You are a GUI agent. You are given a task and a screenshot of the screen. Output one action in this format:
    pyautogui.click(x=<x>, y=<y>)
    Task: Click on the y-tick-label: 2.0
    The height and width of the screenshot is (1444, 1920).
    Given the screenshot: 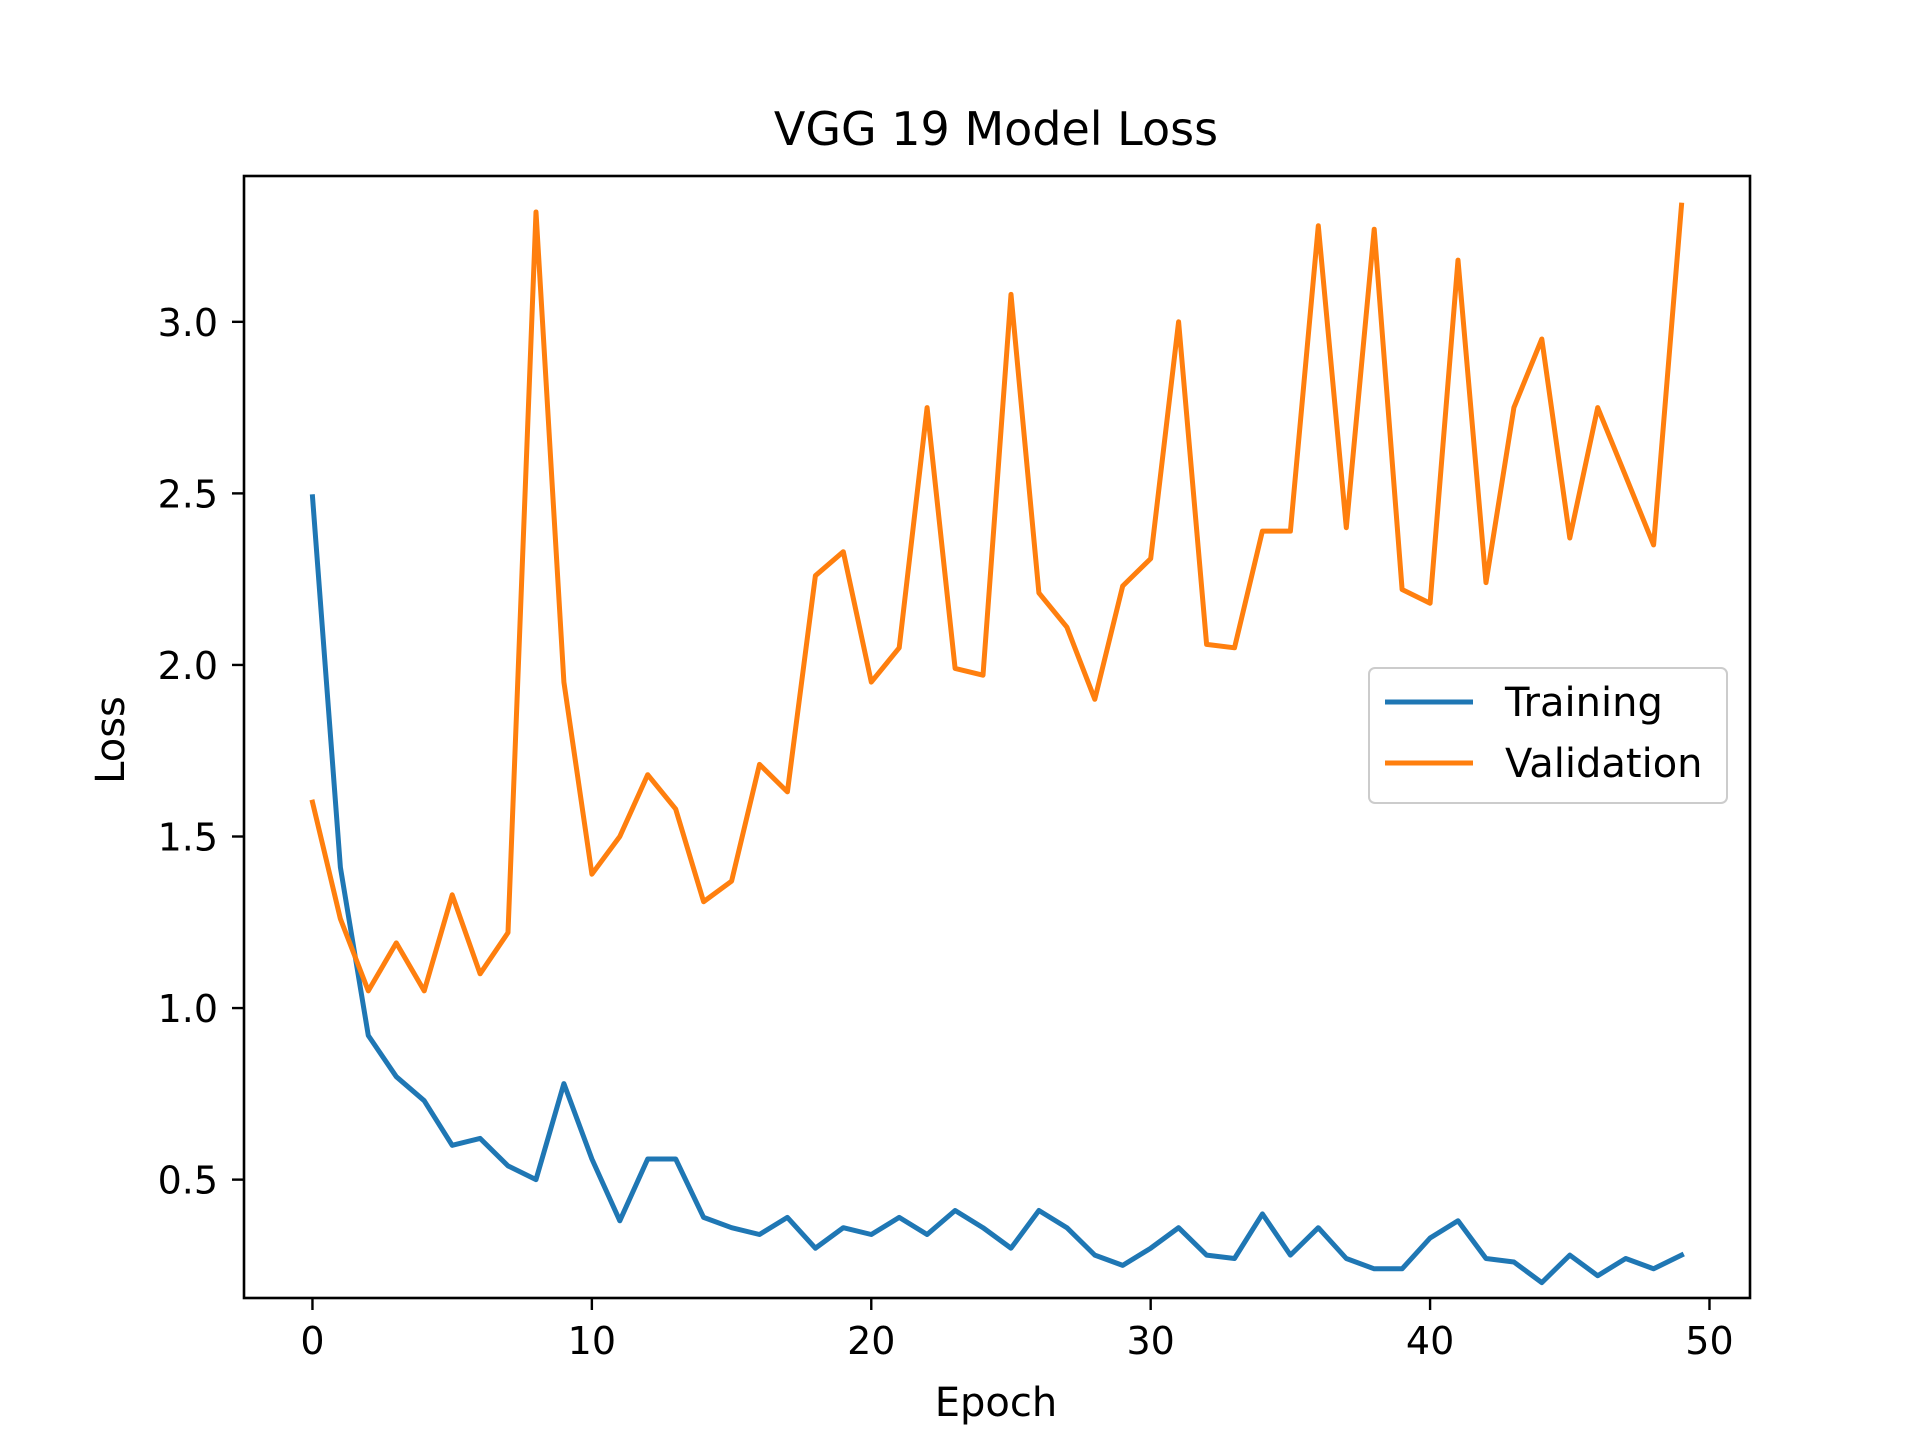 What is the action you would take?
    pyautogui.click(x=188, y=666)
    